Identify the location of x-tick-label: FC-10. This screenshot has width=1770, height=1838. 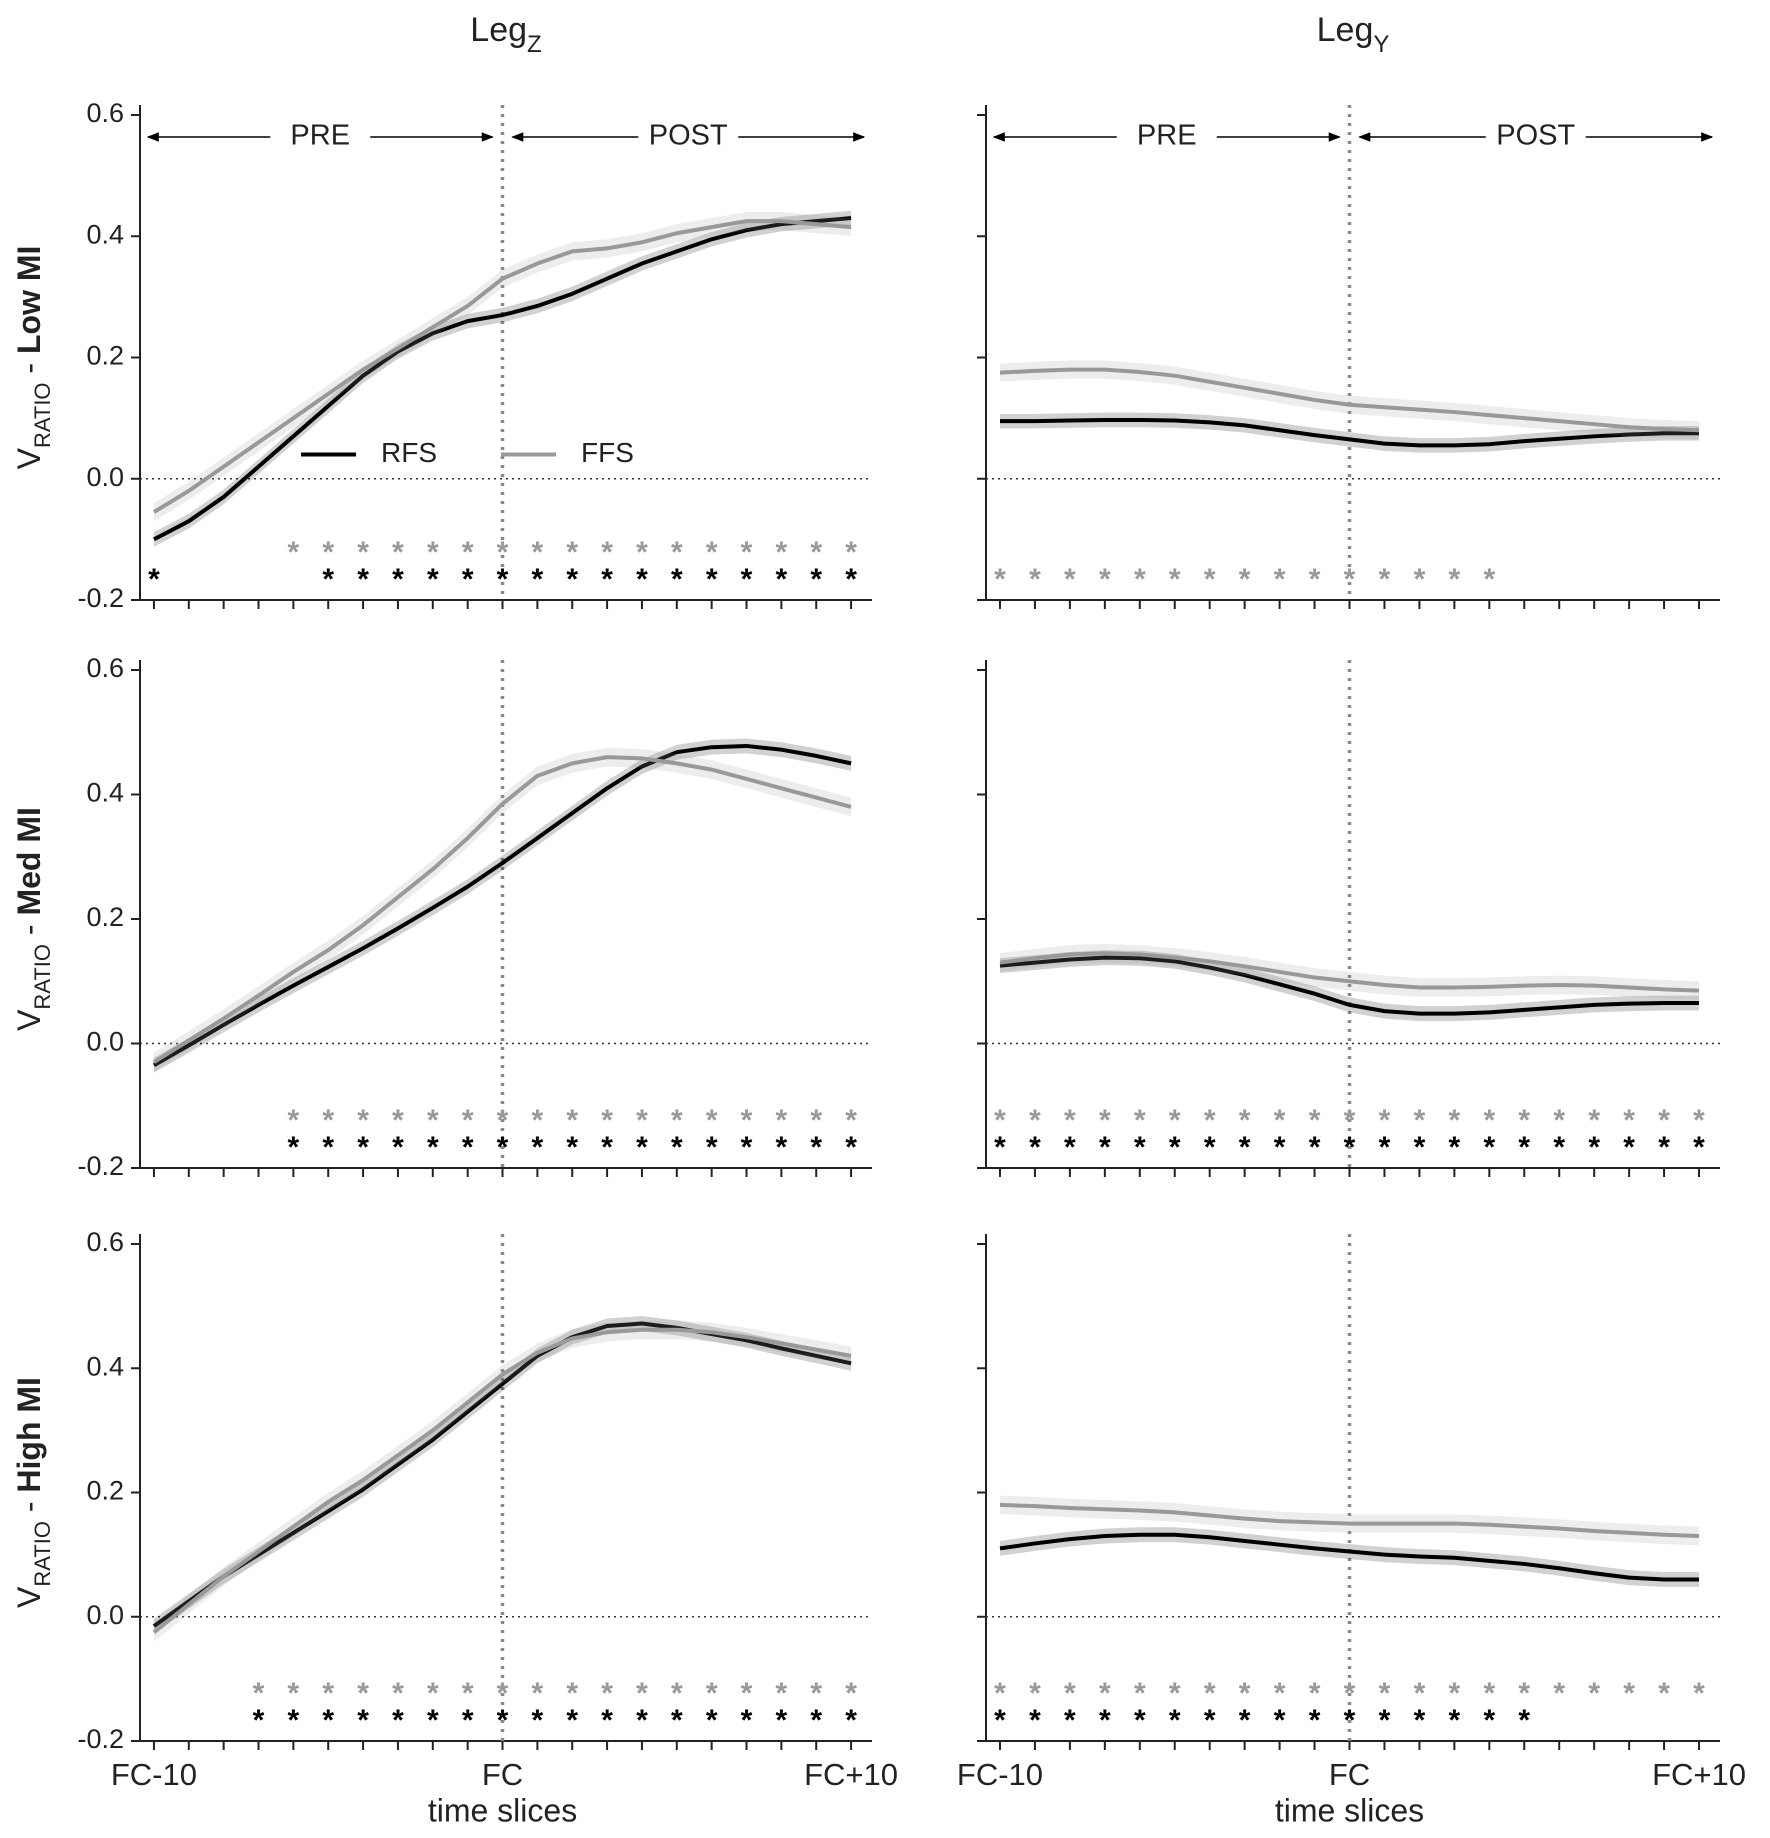
(154, 1774).